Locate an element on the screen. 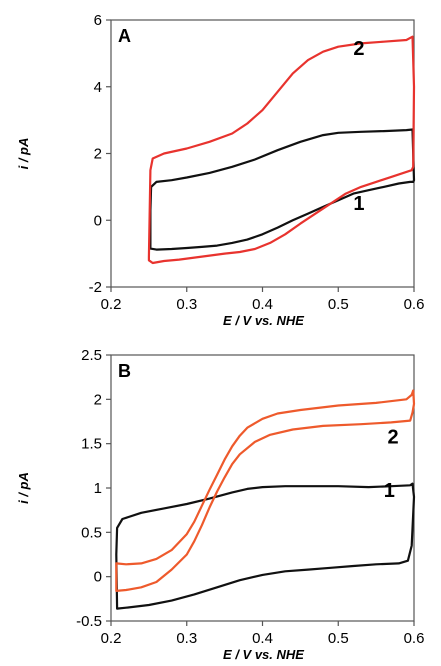  panel-a-x-tick-label: 0.5 is located at coordinates (338, 304).